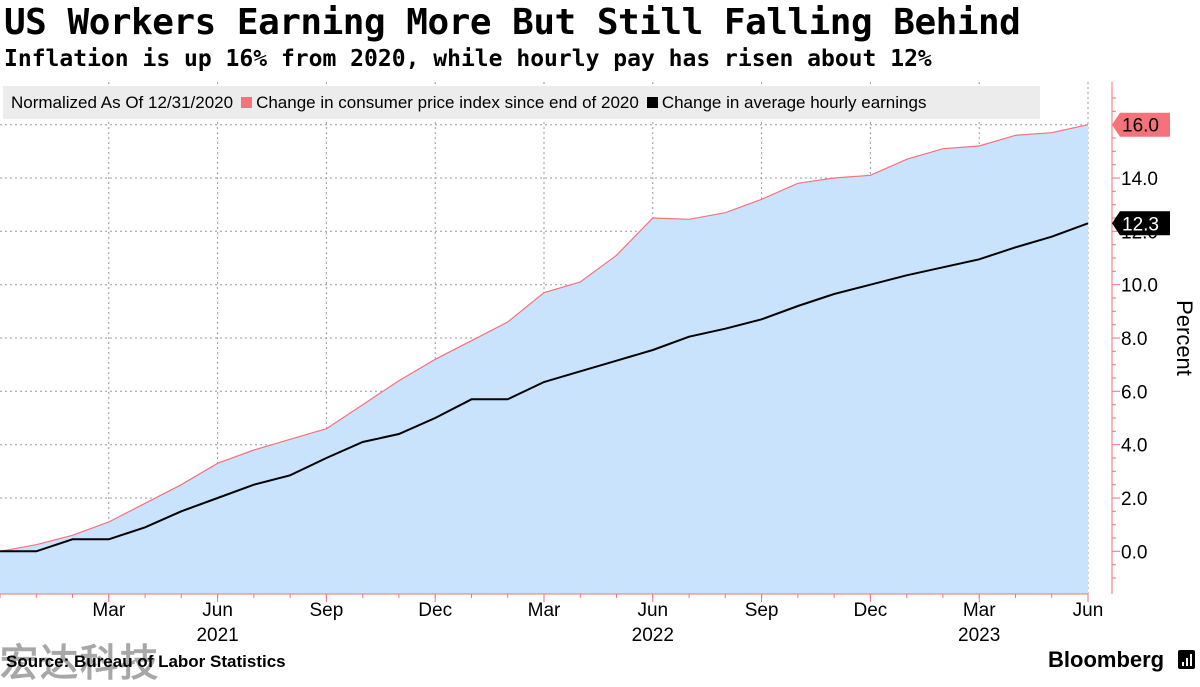  Describe the element at coordinates (1134, 552) in the screenshot. I see `y-tick-label-0: 0.0` at that location.